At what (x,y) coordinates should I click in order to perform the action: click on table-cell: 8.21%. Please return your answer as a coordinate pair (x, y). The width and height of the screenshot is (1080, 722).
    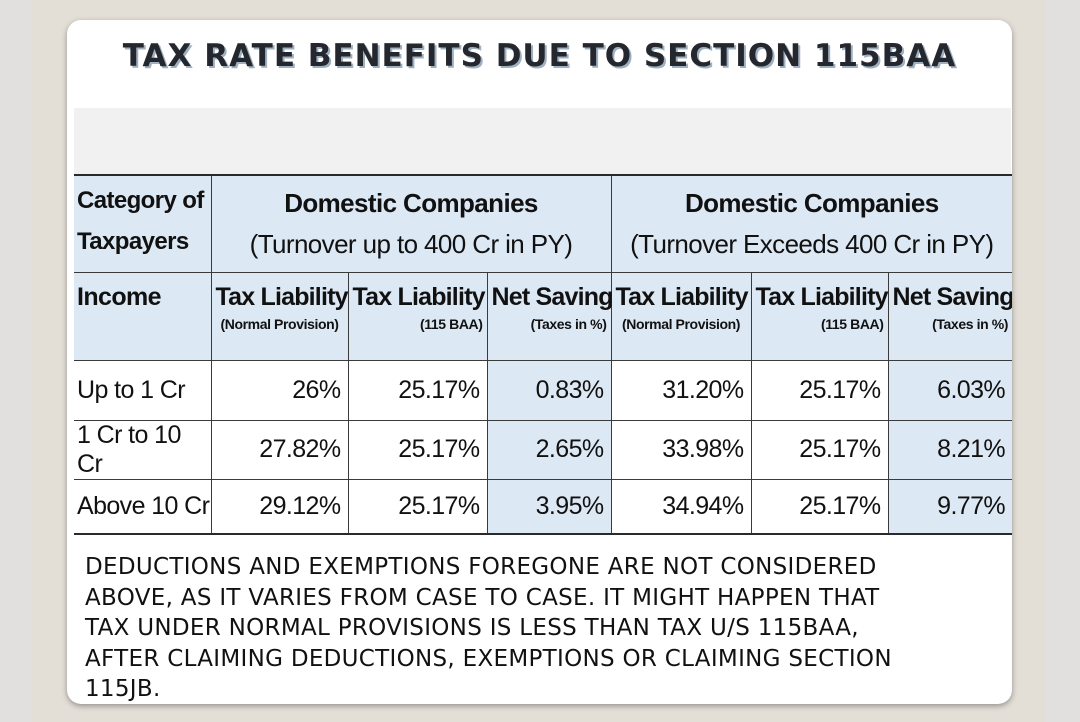
    Looking at the image, I should click on (949, 449).